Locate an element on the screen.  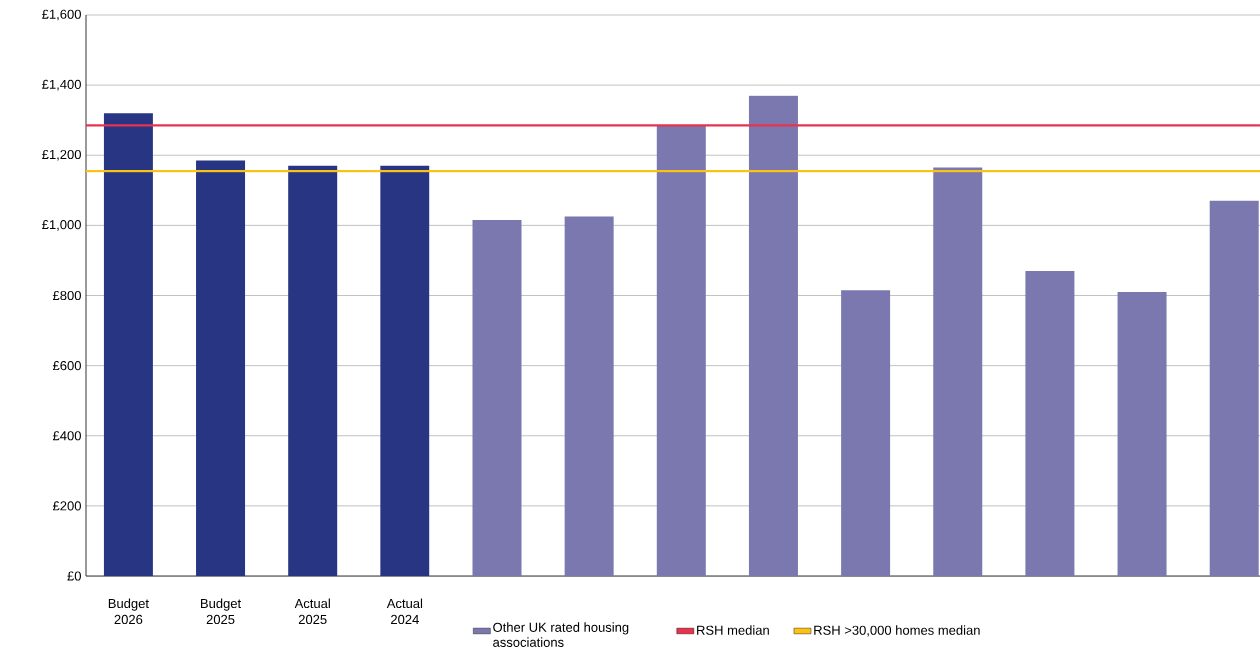
legend-label: RSH median is located at coordinates (733, 630).